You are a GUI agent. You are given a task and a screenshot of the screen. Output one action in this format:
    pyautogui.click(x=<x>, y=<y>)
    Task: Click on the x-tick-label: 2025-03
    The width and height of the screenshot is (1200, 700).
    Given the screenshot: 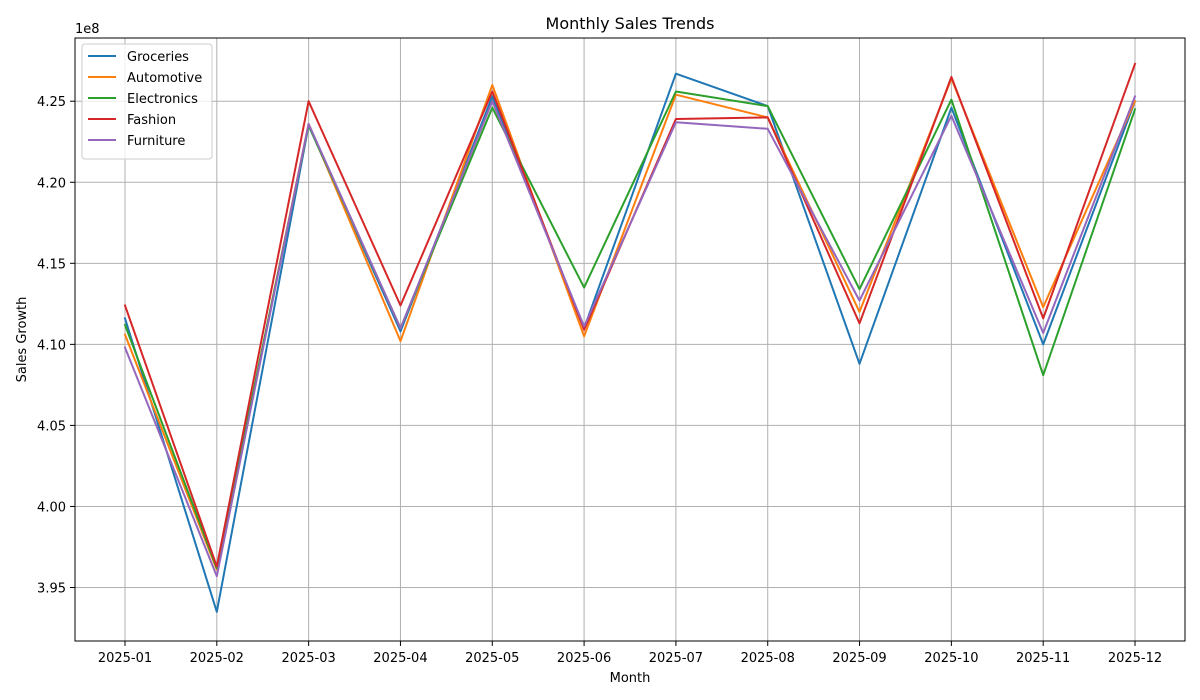 What is the action you would take?
    pyautogui.click(x=308, y=658)
    